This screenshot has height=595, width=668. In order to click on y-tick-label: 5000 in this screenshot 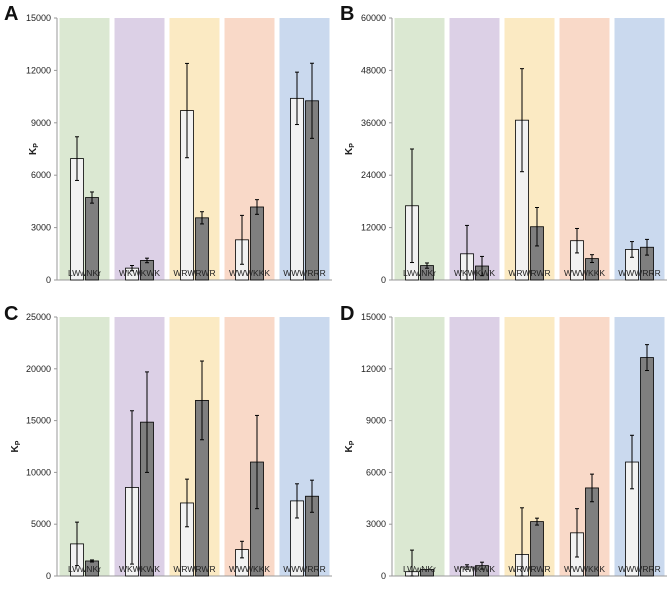, I will do `click(41, 524)`.